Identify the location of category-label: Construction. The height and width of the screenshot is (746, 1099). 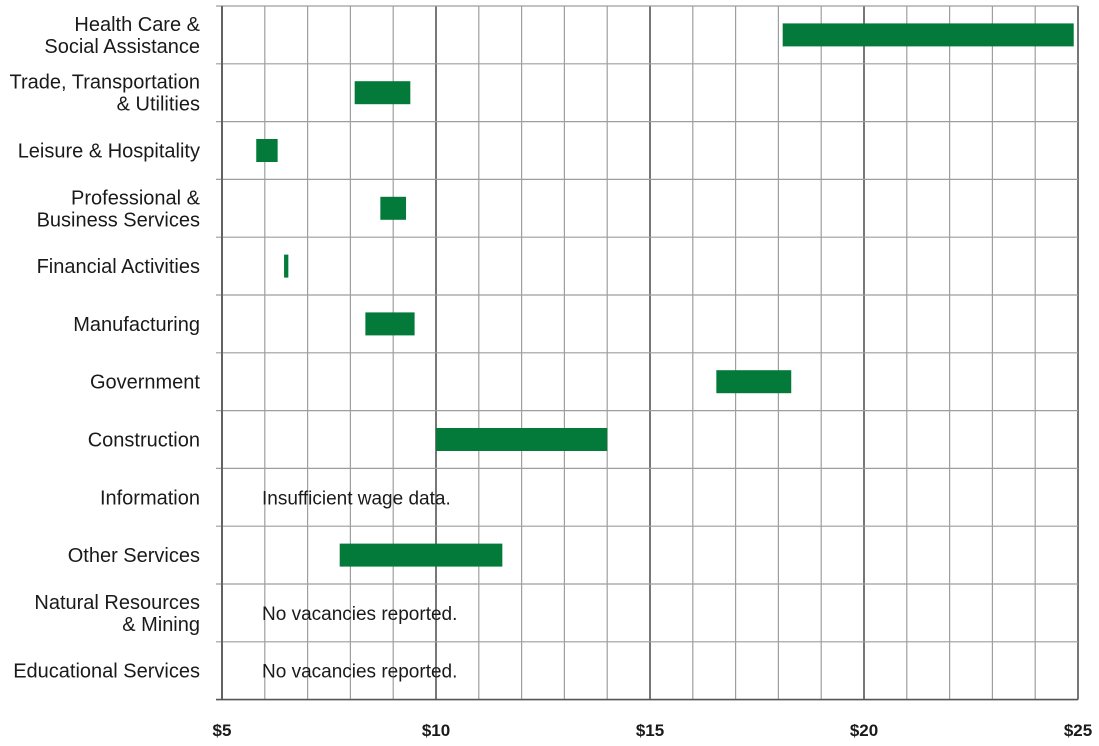
(144, 441).